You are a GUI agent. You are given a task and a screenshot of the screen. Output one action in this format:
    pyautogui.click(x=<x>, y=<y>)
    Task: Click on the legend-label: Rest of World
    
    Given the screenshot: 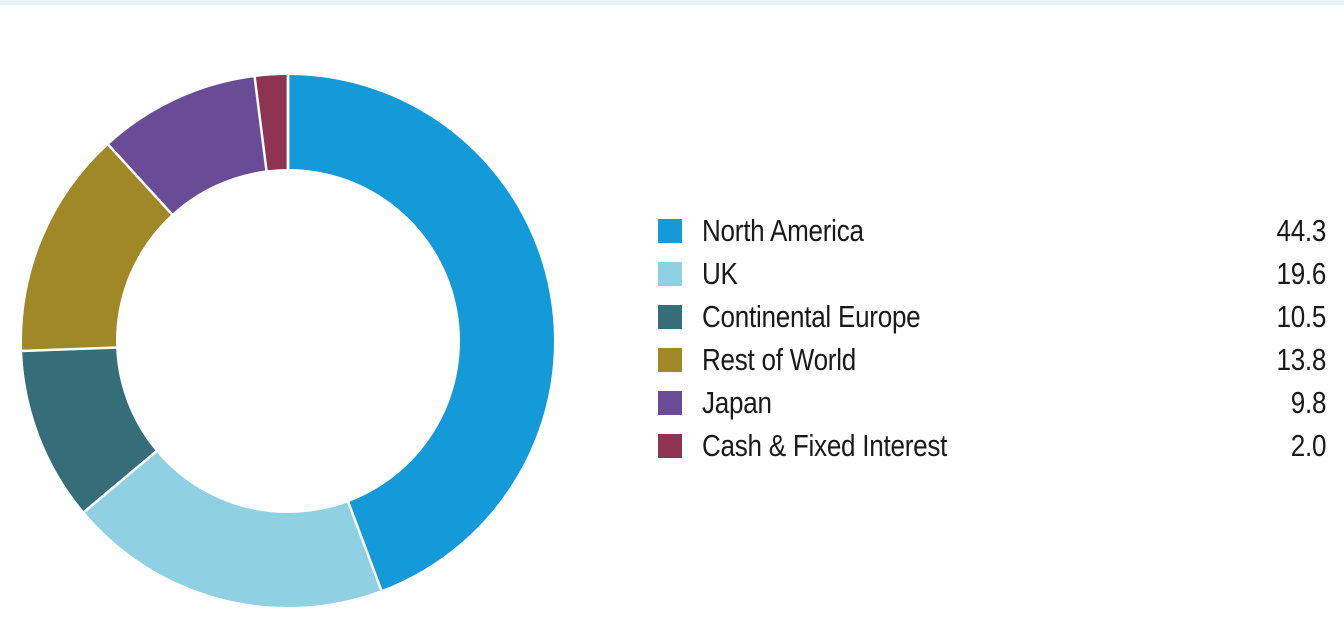 What is the action you would take?
    pyautogui.click(x=779, y=359)
    